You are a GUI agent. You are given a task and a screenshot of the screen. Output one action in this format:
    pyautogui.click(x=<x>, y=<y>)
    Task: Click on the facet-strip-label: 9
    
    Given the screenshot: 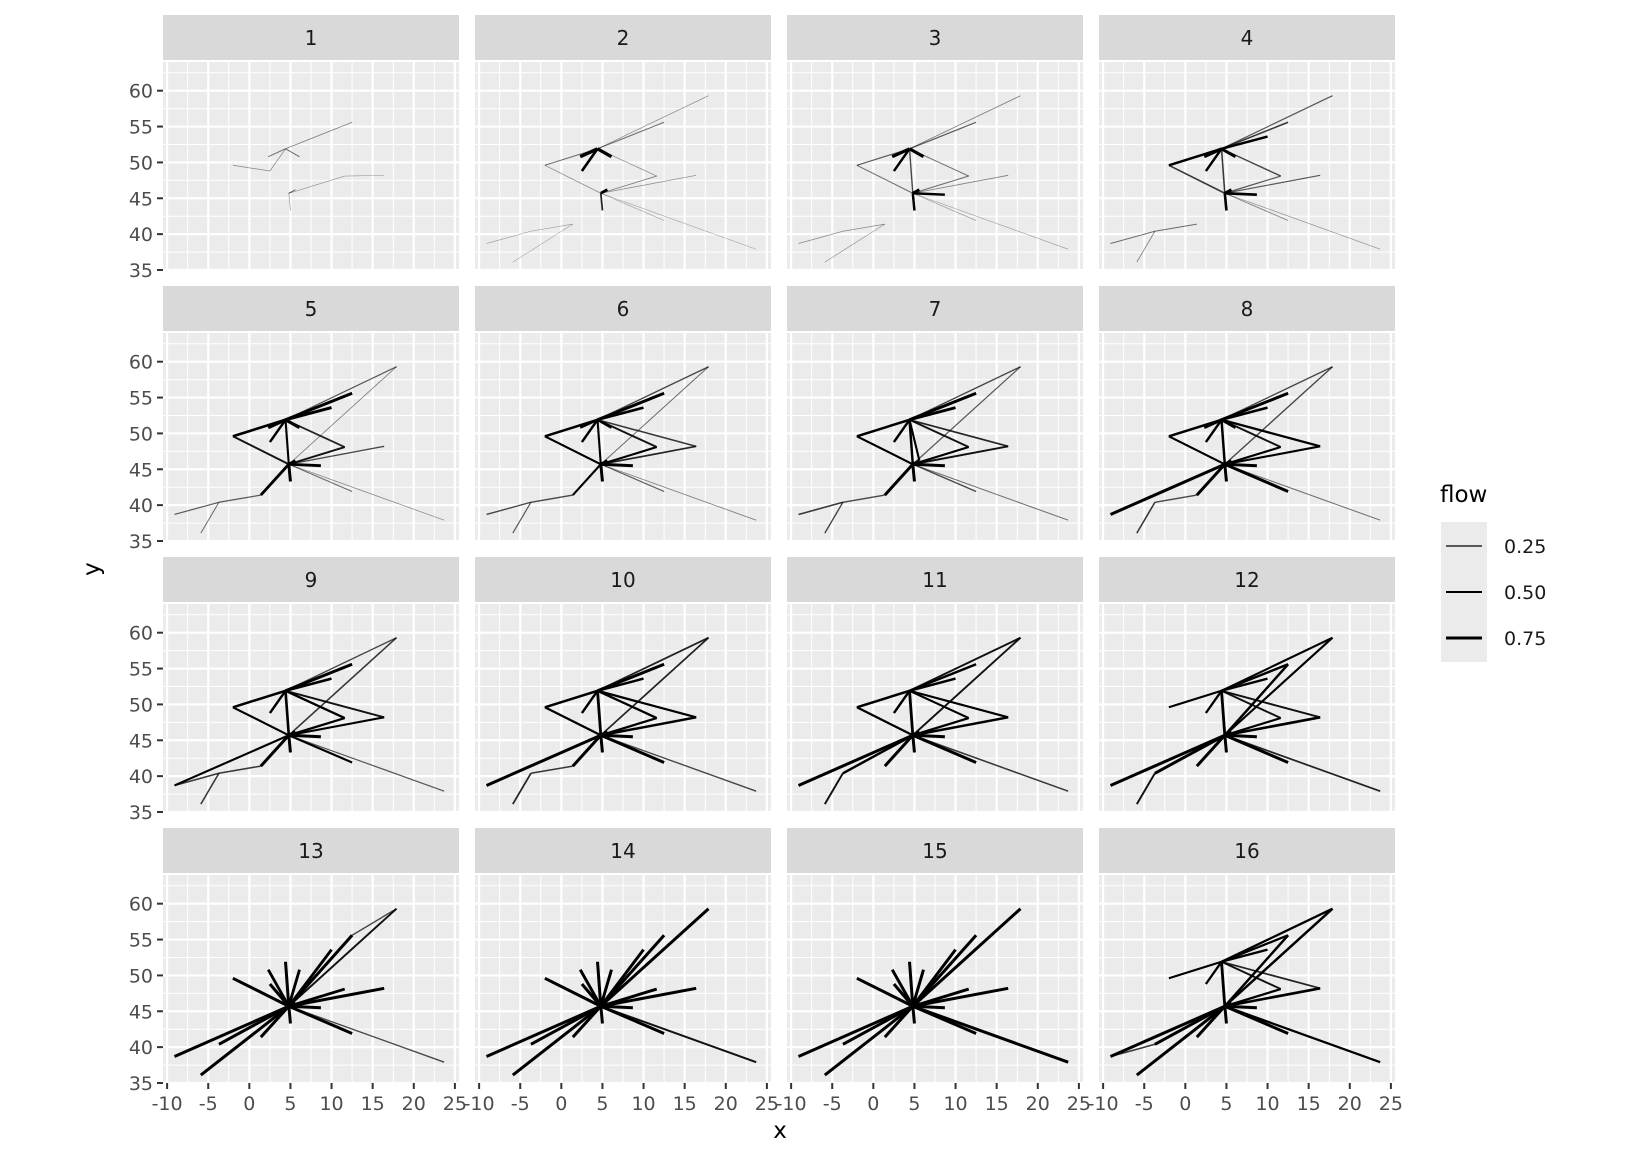 What is the action you would take?
    pyautogui.click(x=311, y=580)
    